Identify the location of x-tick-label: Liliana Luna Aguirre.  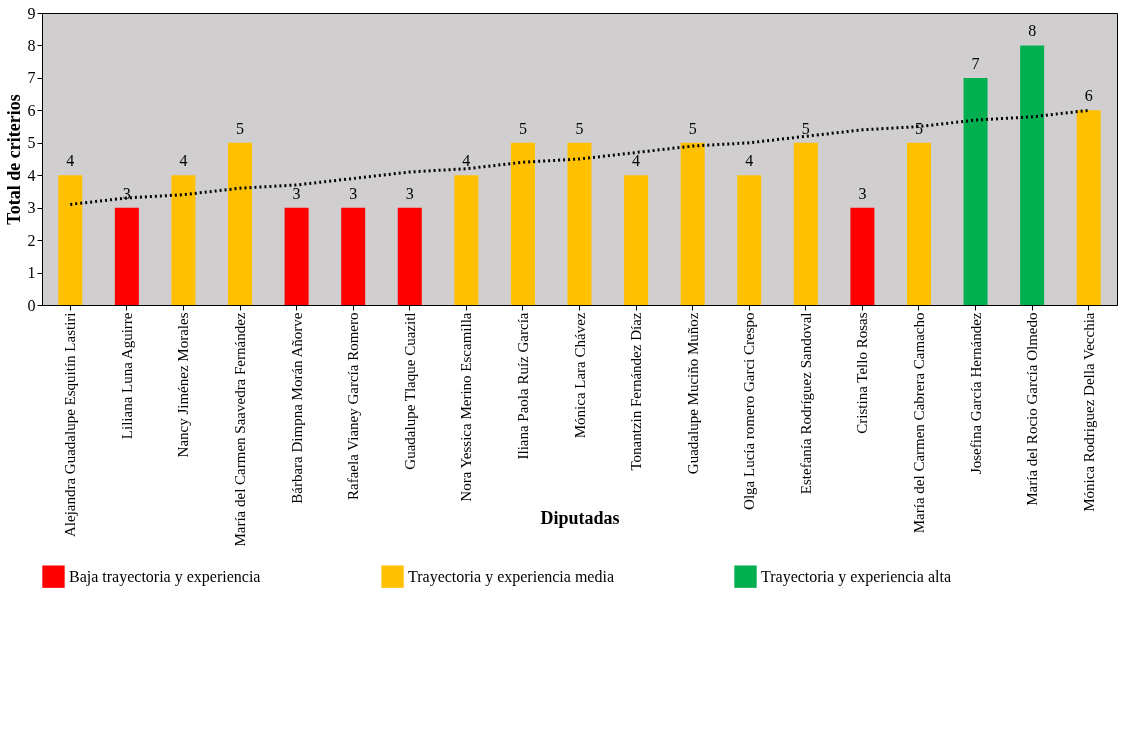
(126, 376).